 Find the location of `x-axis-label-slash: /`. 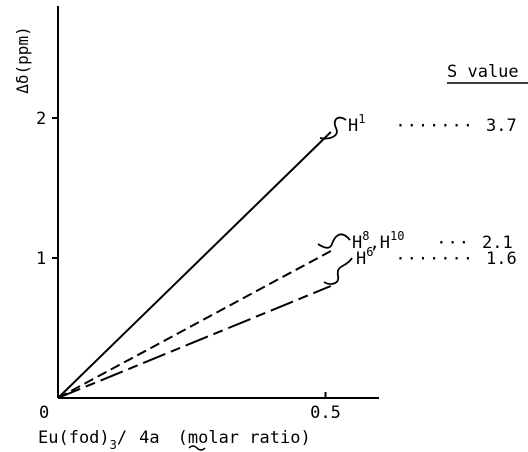

x-axis-label-slash: / is located at coordinates (122, 438).